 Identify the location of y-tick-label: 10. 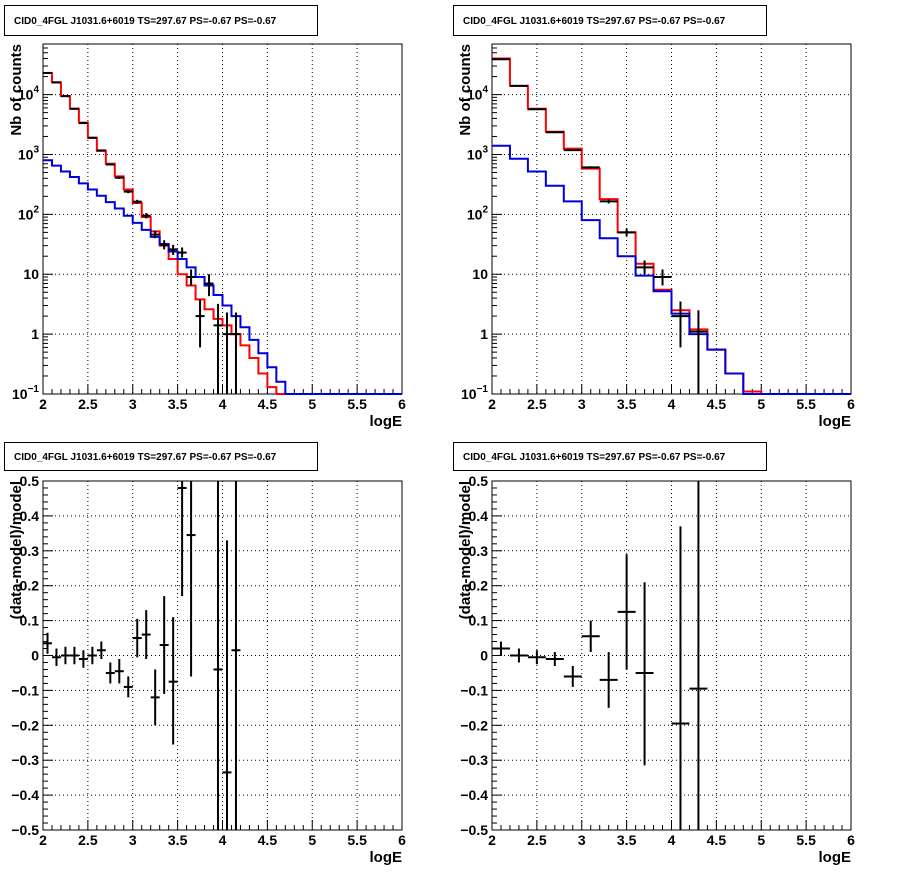
(480, 274).